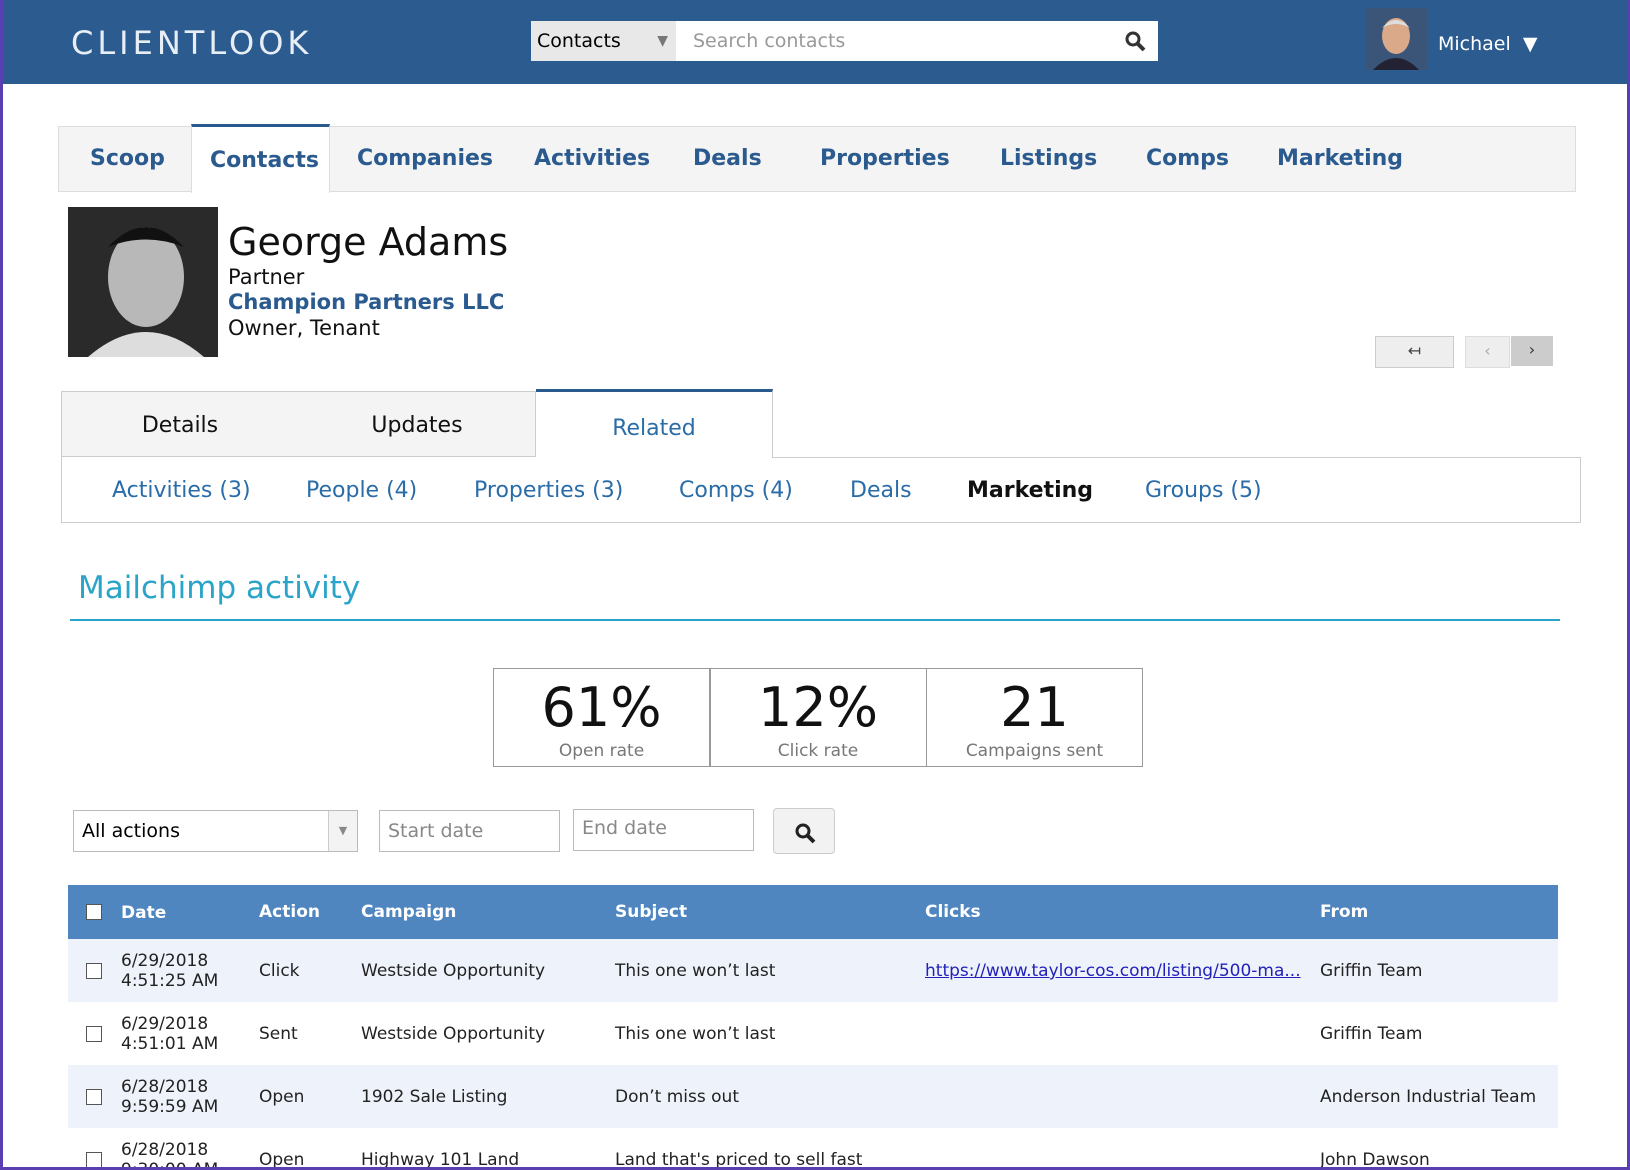  What do you see at coordinates (94, 912) in the screenshot?
I see `select-all` at bounding box center [94, 912].